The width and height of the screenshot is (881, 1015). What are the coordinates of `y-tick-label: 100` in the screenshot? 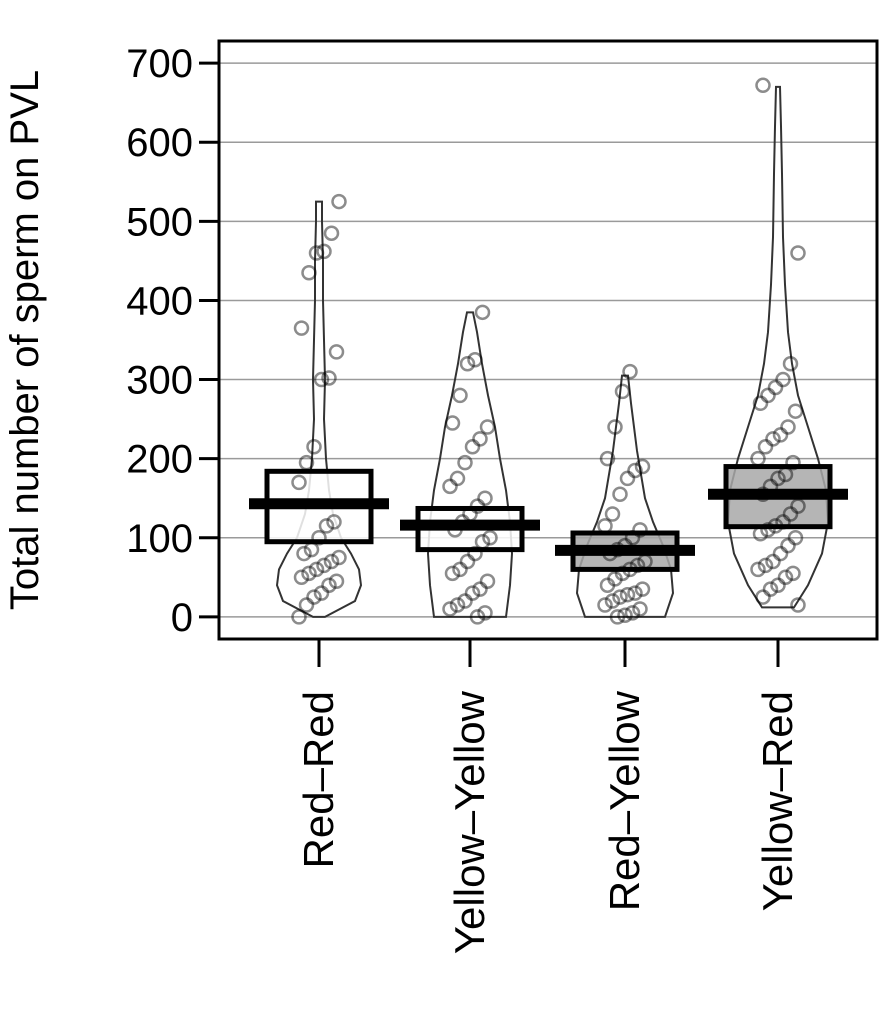 It's located at (159, 539).